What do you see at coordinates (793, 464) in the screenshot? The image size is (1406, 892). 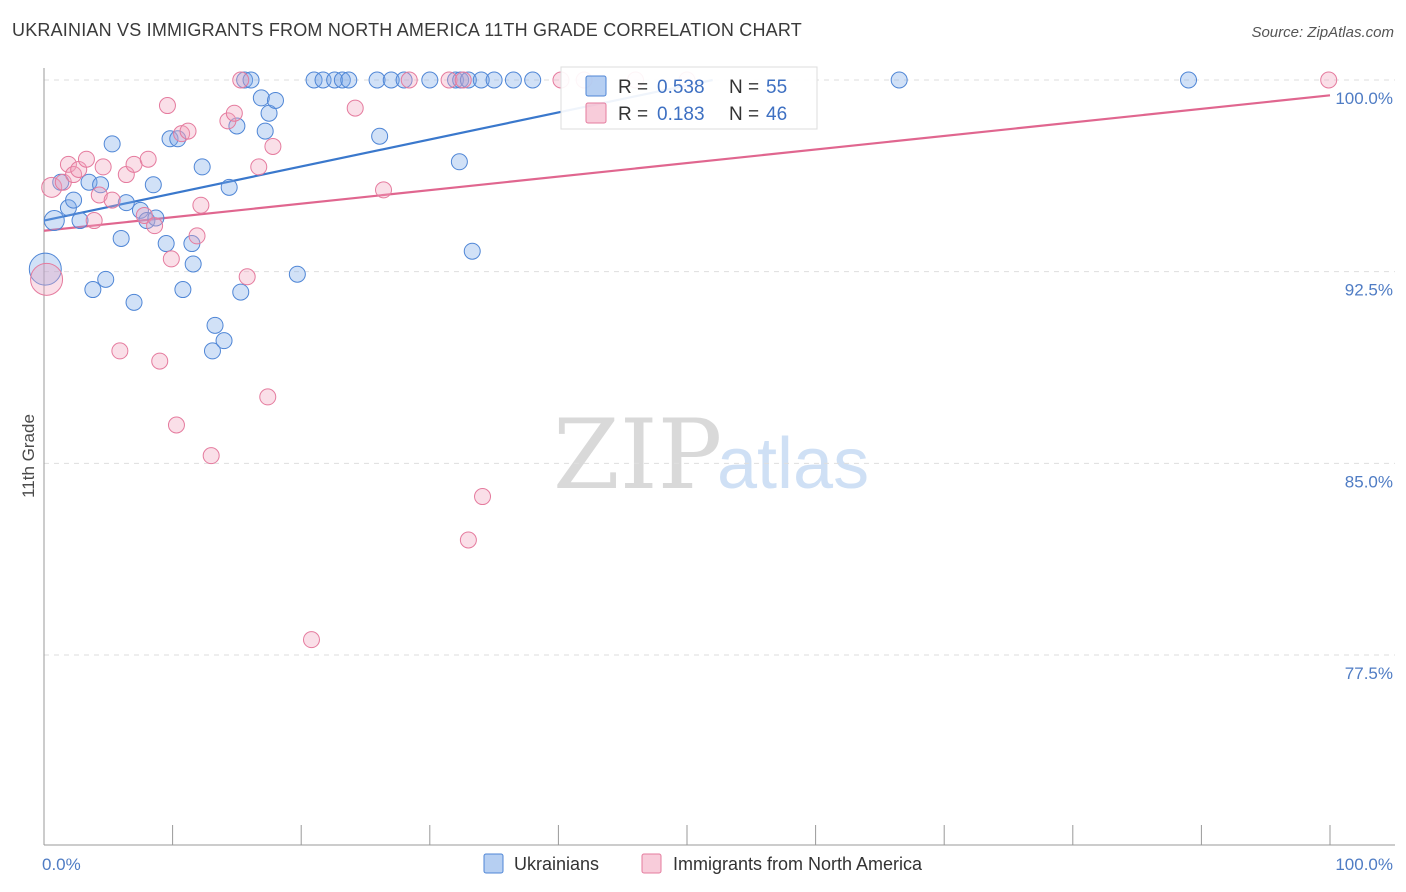 I see `watermark-atlas: atlas` at bounding box center [793, 464].